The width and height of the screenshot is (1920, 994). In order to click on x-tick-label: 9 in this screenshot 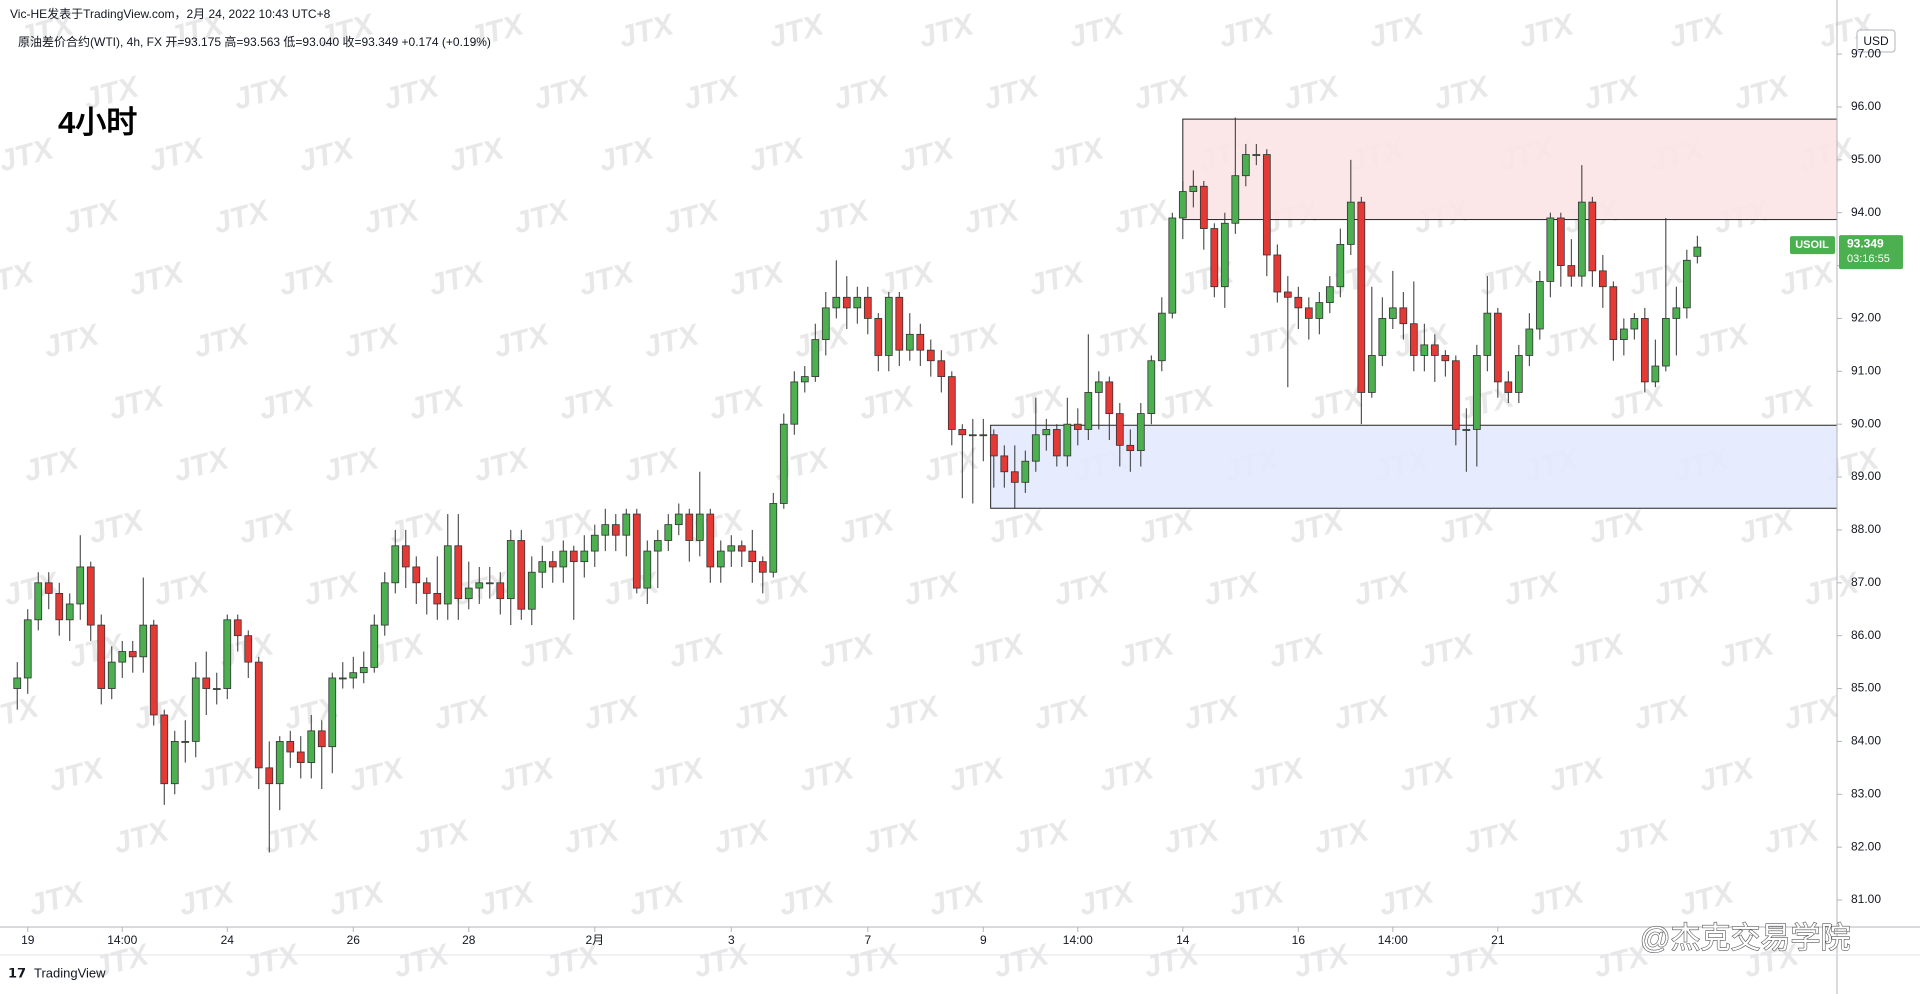, I will do `click(983, 940)`.